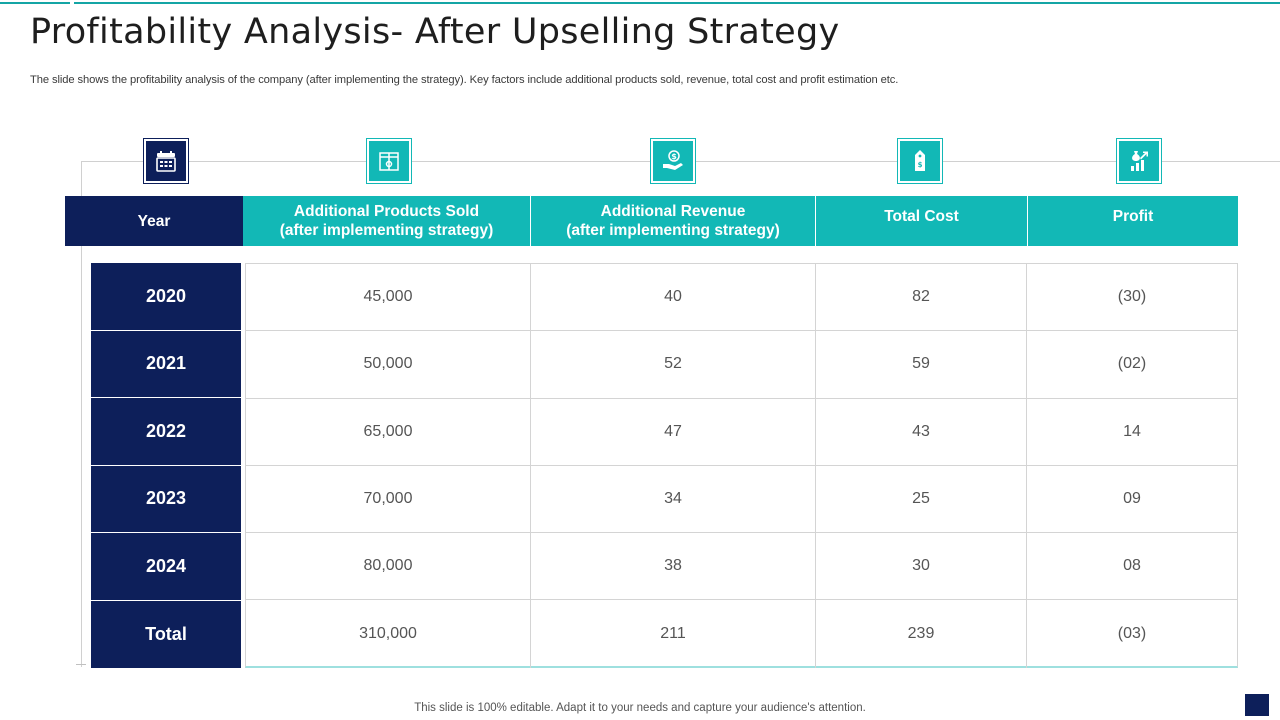 This screenshot has width=1280, height=720. Describe the element at coordinates (388, 297) in the screenshot. I see `products-cell: 45,000` at that location.